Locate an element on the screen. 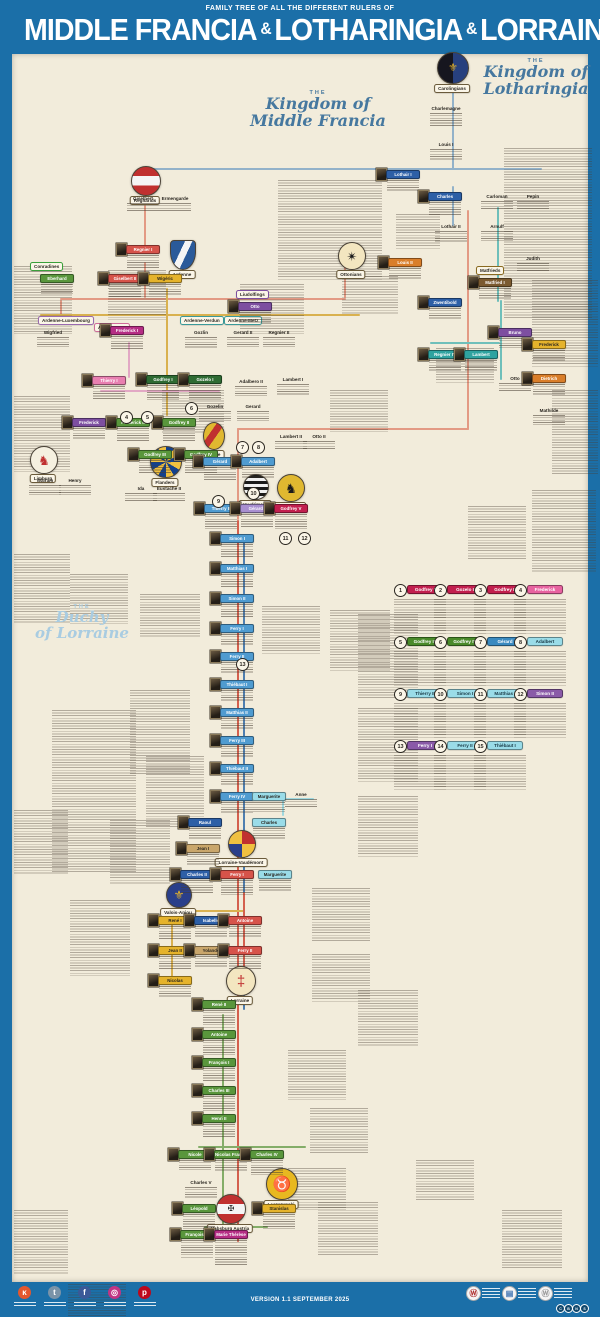 The height and width of the screenshot is (1317, 600). person-node: Gérard I is located at coordinates (252, 515).